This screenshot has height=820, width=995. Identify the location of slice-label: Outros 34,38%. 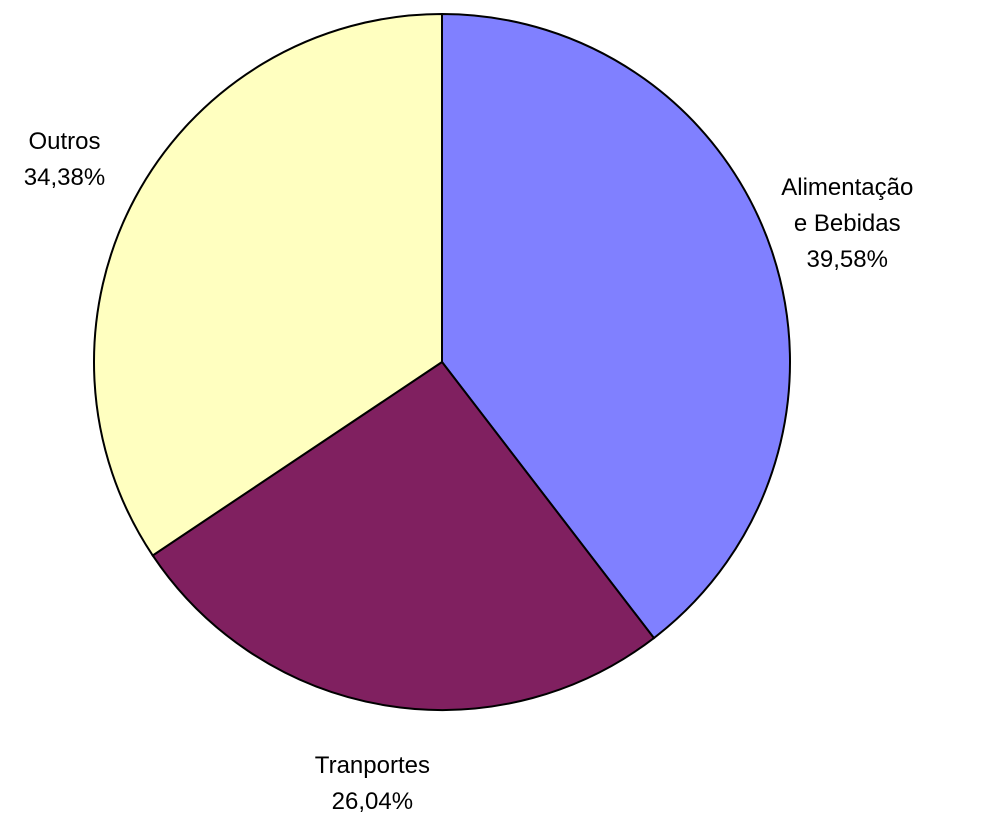
(64, 160).